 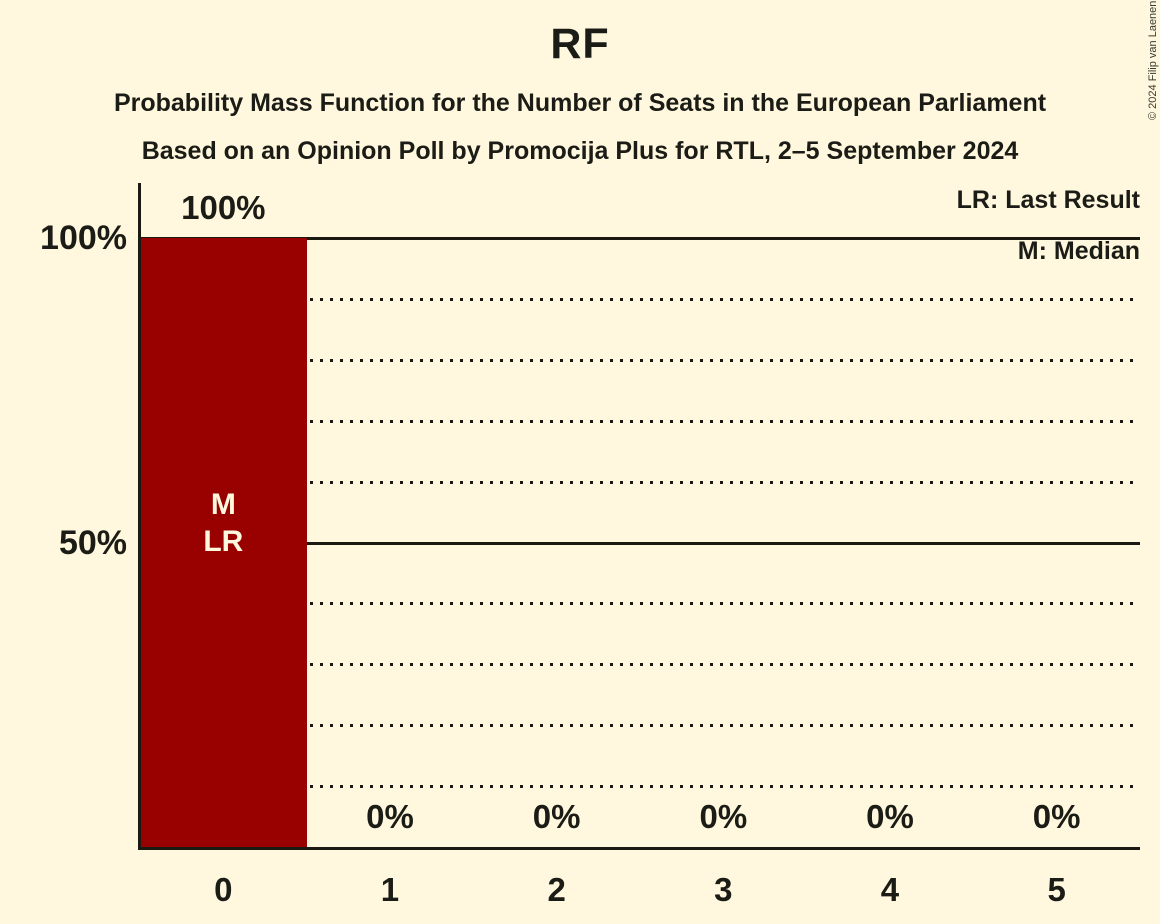 What do you see at coordinates (556, 816) in the screenshot?
I see `bar-value-label-2: 0%` at bounding box center [556, 816].